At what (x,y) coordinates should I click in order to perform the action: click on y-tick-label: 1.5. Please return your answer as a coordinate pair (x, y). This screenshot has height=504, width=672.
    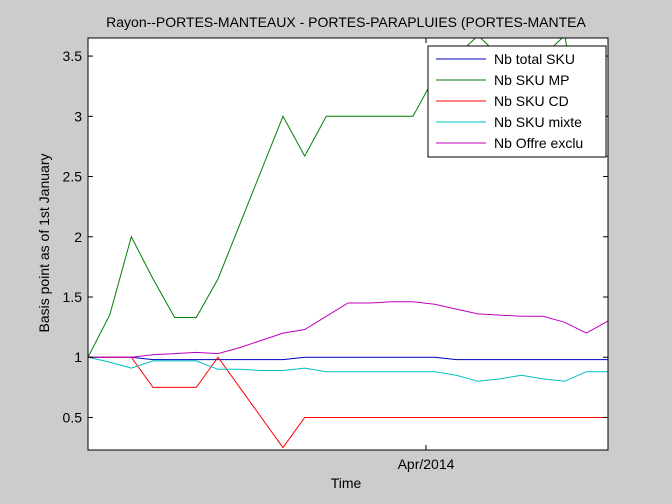
    Looking at the image, I should click on (73, 297).